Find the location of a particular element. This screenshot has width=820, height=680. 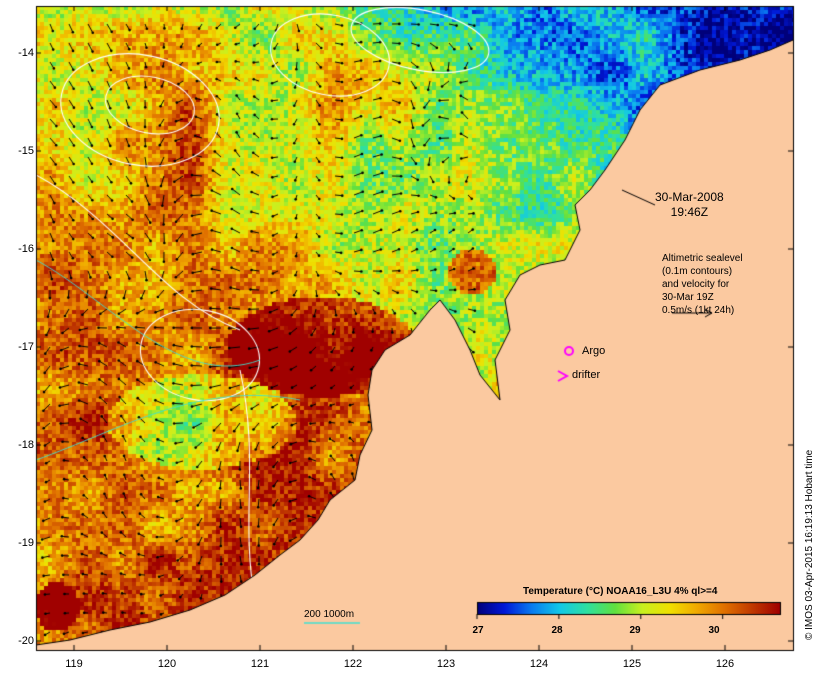

x-axis-label: 119 is located at coordinates (74, 664).